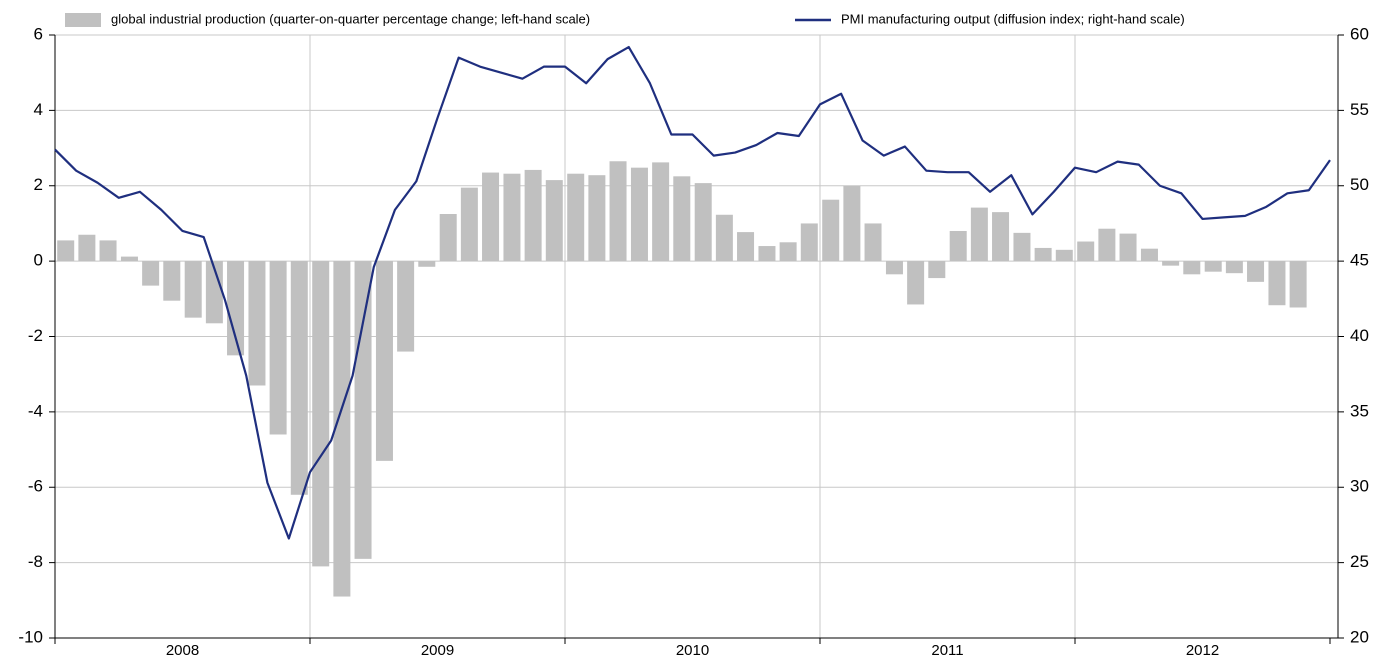 The width and height of the screenshot is (1390, 659). Describe the element at coordinates (38, 33) in the screenshot. I see `y-tick-label: 6` at that location.